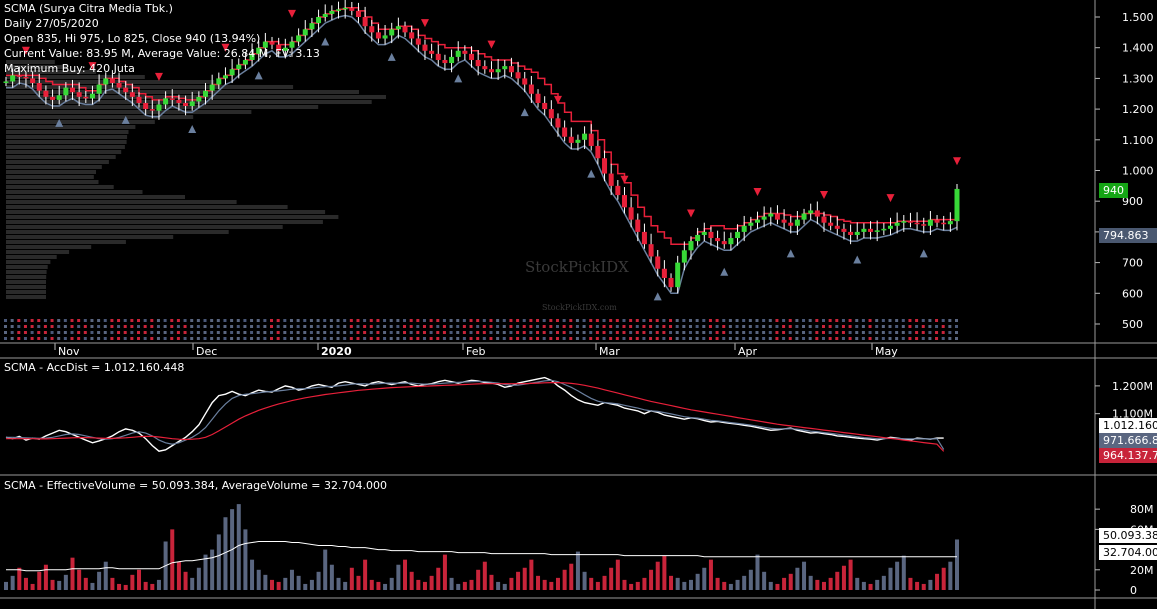 This screenshot has width=1157, height=609. Describe the element at coordinates (579, 307) in the screenshot. I see `watermark-small: StockPickIDX.com` at that location.